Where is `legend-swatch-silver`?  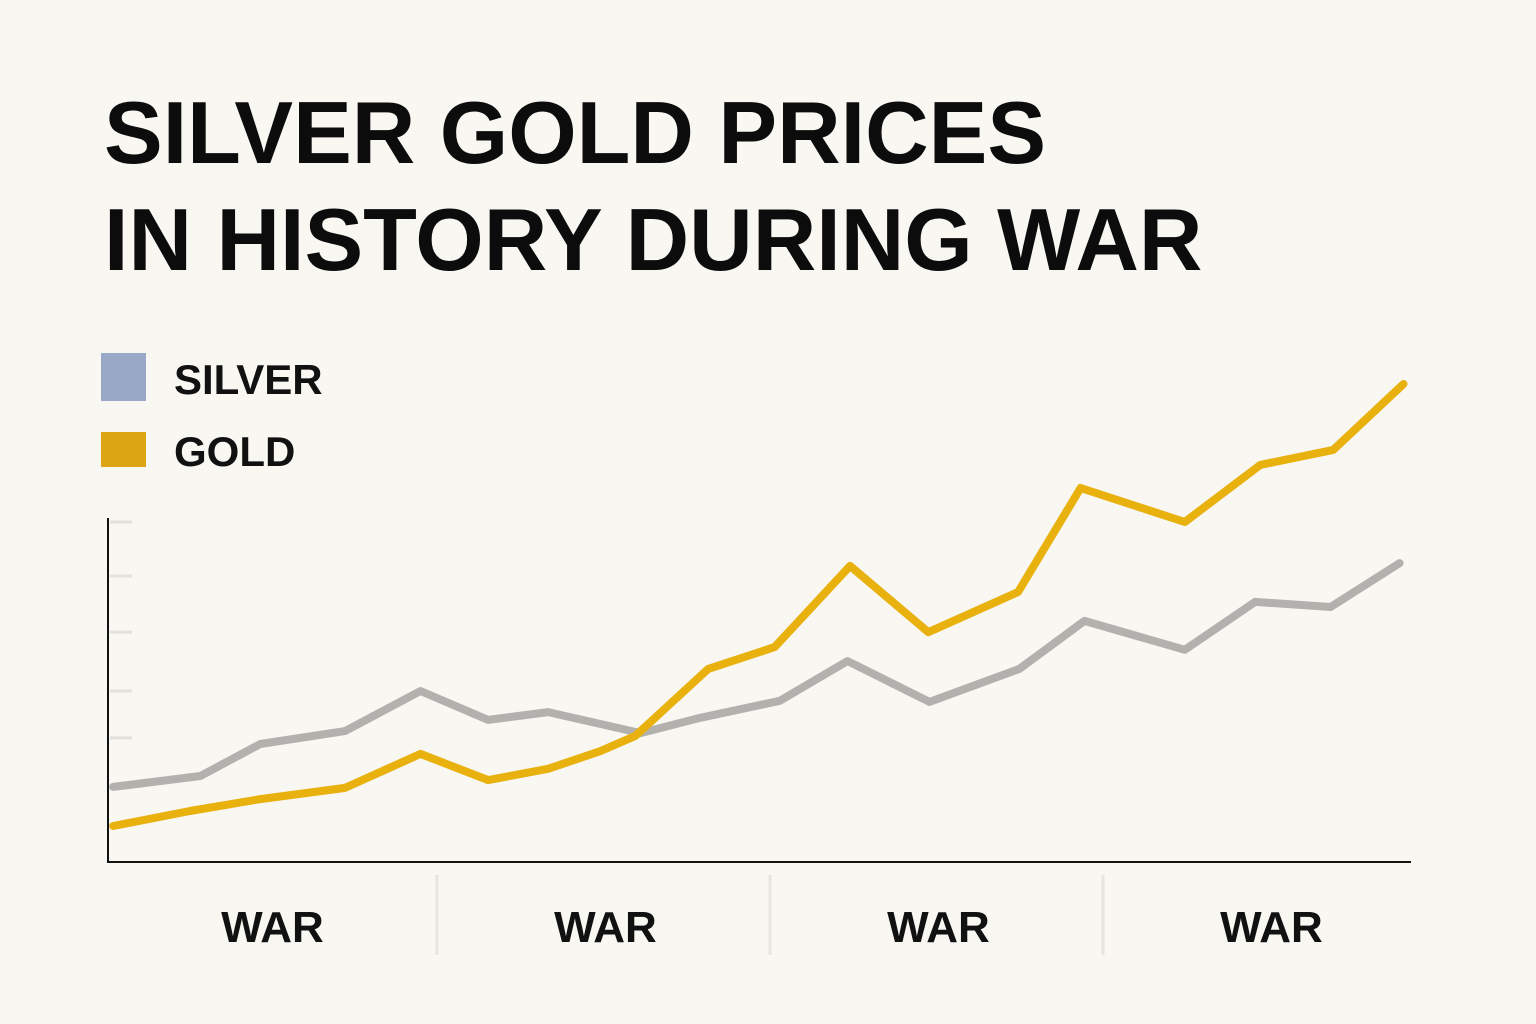 legend-swatch-silver is located at coordinates (123, 377).